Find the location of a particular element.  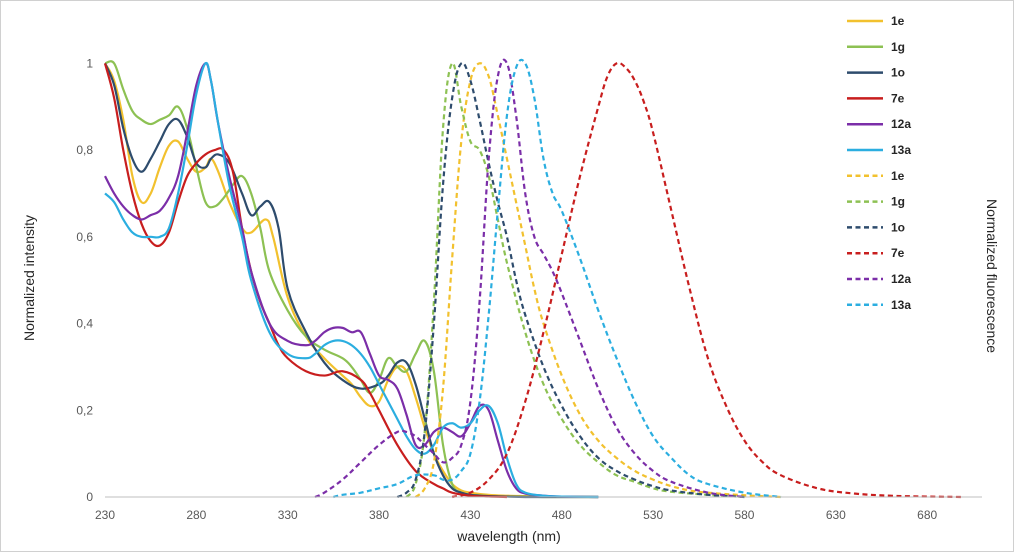

y-tick-labels: 0 0,2 0,4 0,6 0,8 1 is located at coordinates (84, 280).